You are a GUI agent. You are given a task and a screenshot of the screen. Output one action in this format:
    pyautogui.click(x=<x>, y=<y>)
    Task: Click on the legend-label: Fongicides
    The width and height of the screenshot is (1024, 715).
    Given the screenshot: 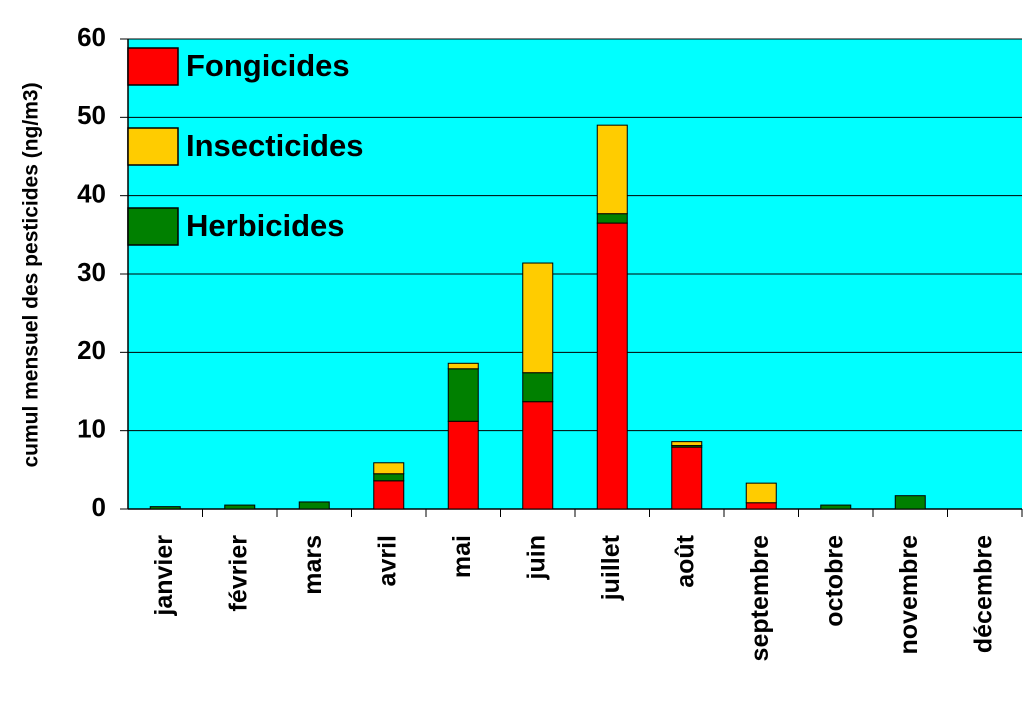 What is the action you would take?
    pyautogui.click(x=268, y=65)
    